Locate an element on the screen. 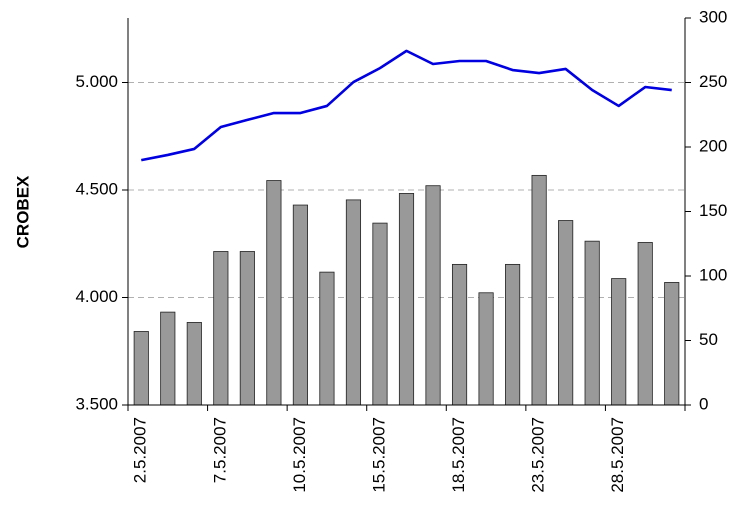  x-tick-label: 18.5.2007 is located at coordinates (458, 455).